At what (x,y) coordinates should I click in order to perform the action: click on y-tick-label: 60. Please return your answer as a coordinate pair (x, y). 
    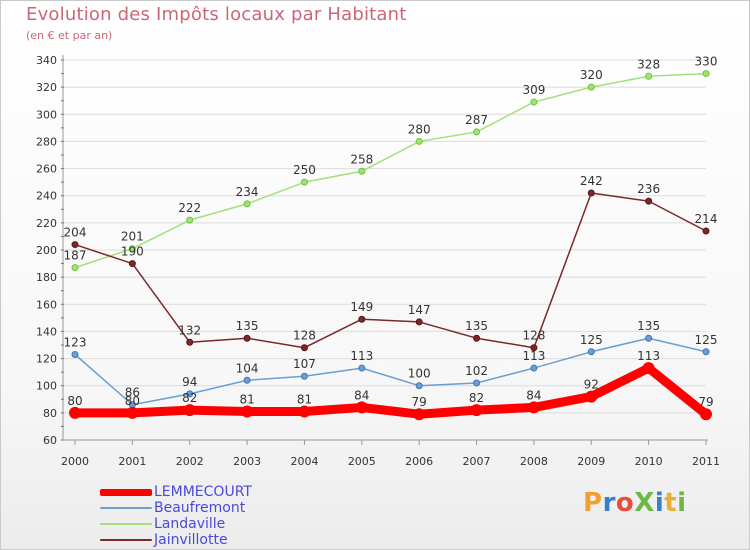
    Looking at the image, I should click on (50, 440).